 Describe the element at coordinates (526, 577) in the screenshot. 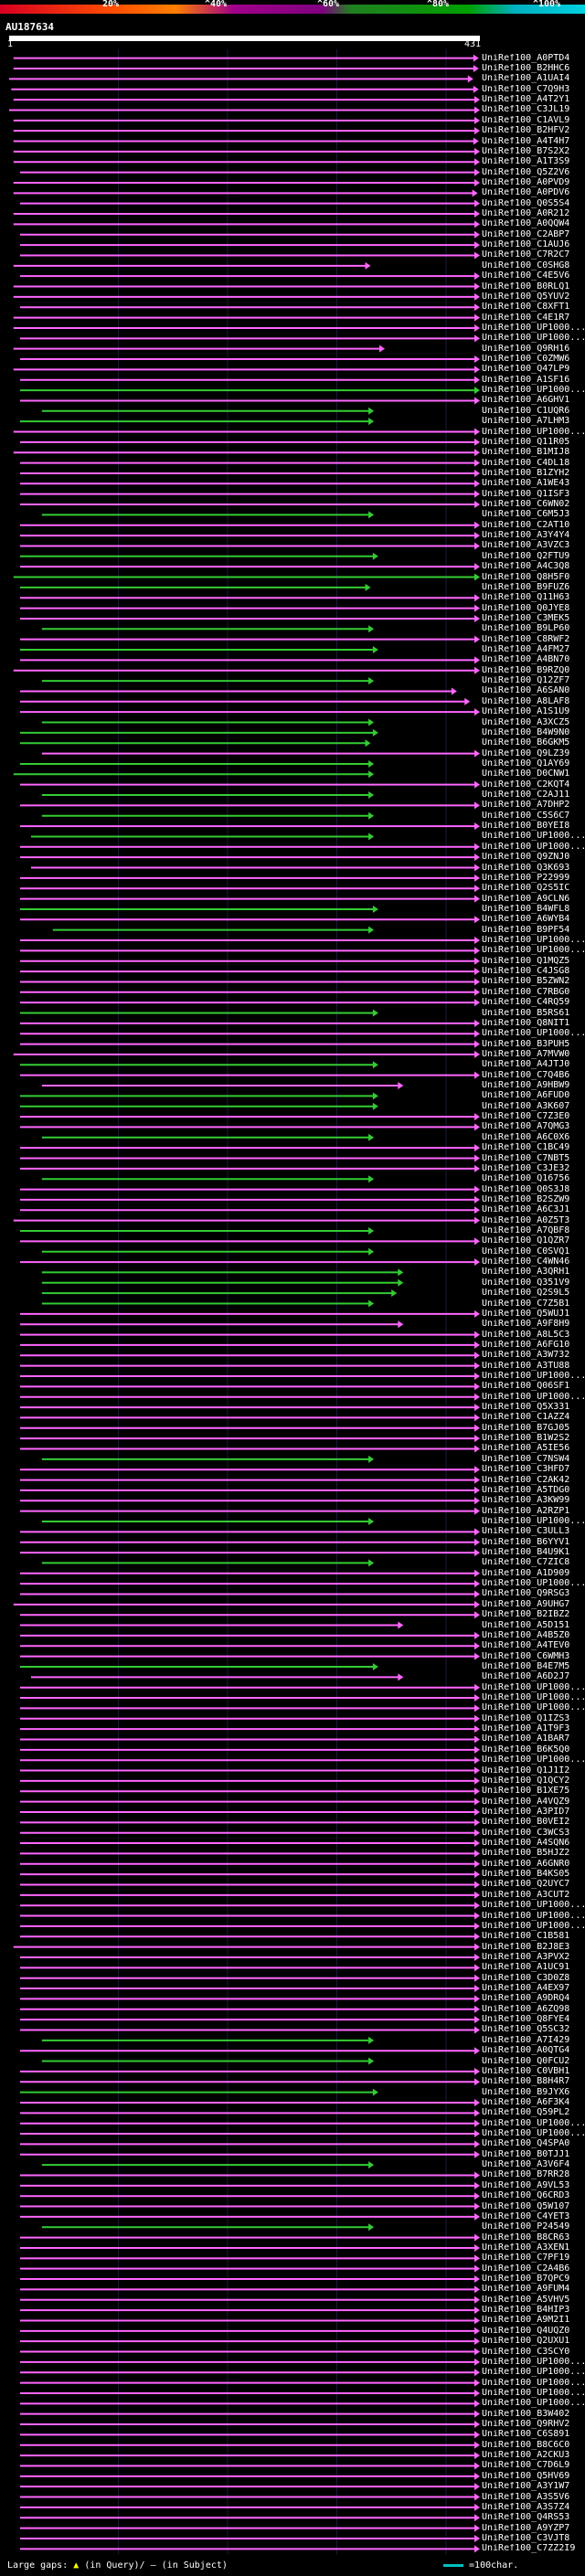

I see `hit-label: UniRef100_Q8H5F0` at that location.